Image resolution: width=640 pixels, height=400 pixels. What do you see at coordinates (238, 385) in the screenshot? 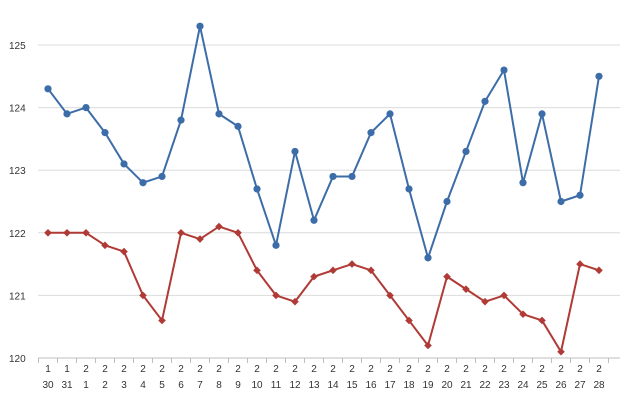
I see `x-tick-label: 9` at bounding box center [238, 385].